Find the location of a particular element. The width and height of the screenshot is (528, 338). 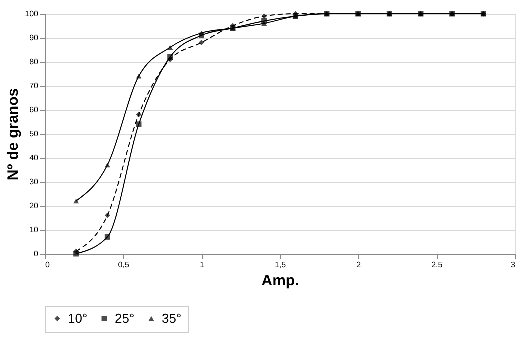

y-tick-label: 20 is located at coordinates (35, 206).